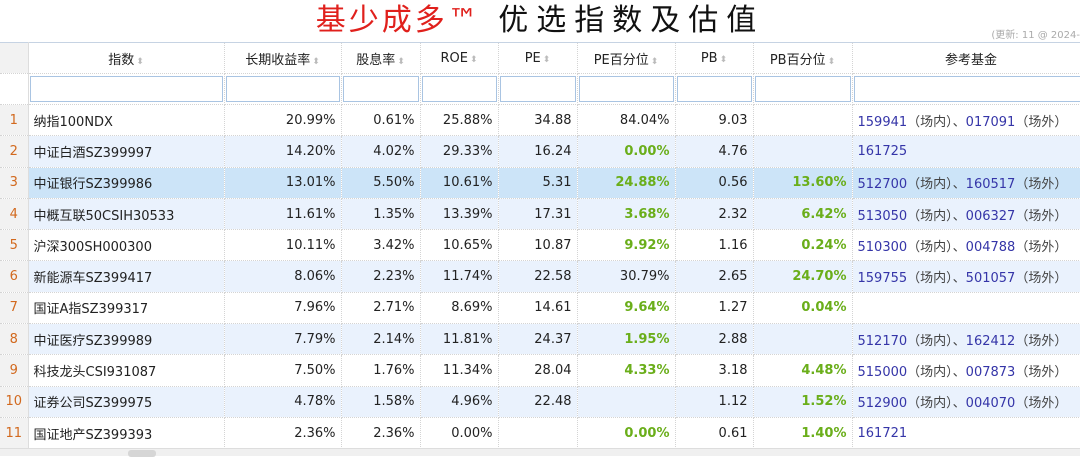  What do you see at coordinates (537, 58) in the screenshot?
I see `column-header-4: PE⬍` at bounding box center [537, 58].